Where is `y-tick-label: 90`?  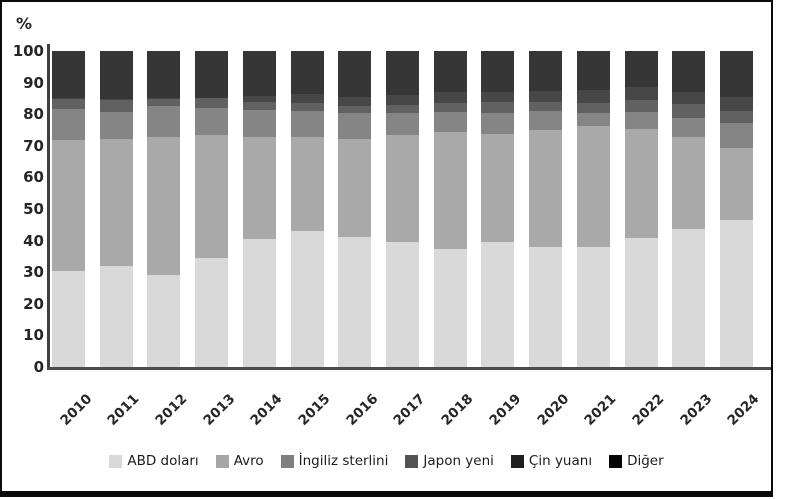 y-tick-label: 90 is located at coordinates (33, 82).